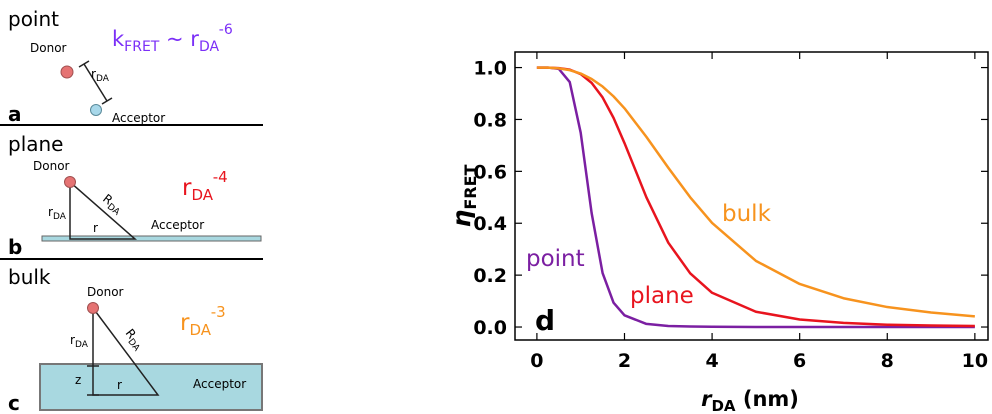 The width and height of the screenshot is (992, 414). What do you see at coordinates (490, 172) in the screenshot?
I see `y-tick-label: 0.6` at bounding box center [490, 172].